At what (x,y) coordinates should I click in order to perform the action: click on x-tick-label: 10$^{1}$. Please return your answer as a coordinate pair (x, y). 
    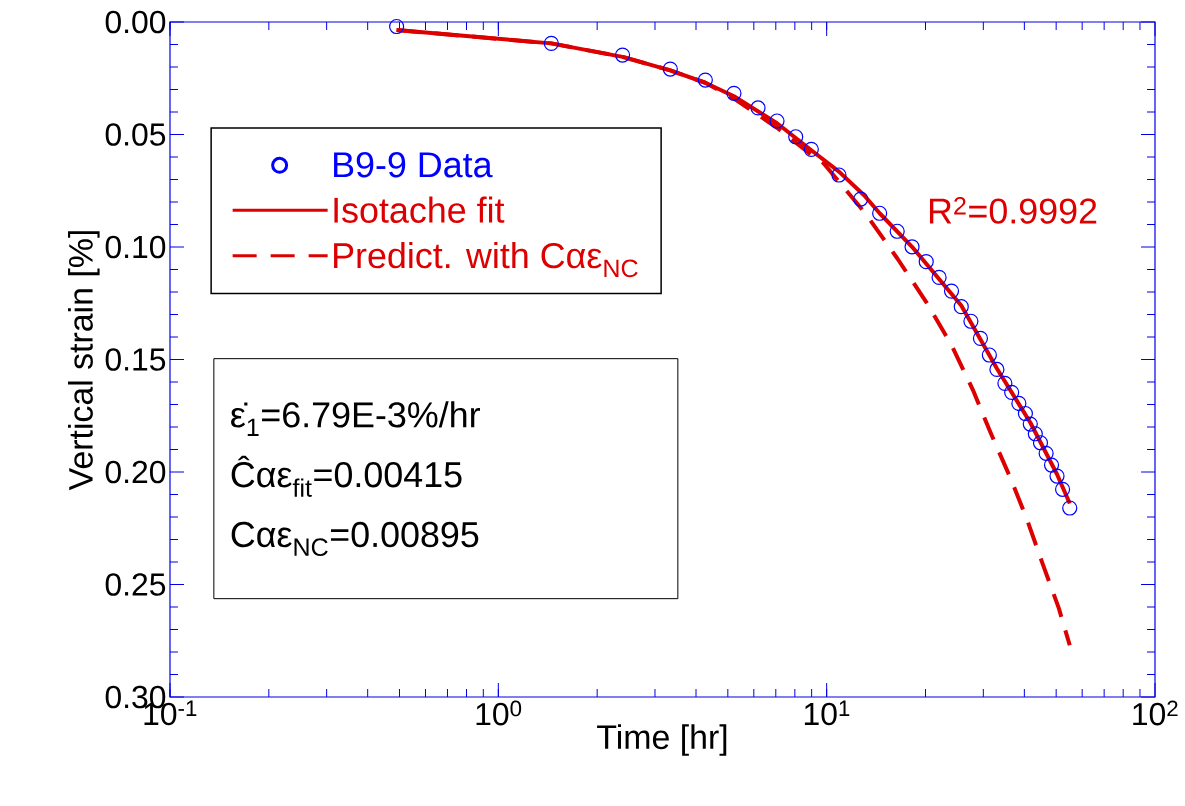
    Looking at the image, I should click on (827, 713).